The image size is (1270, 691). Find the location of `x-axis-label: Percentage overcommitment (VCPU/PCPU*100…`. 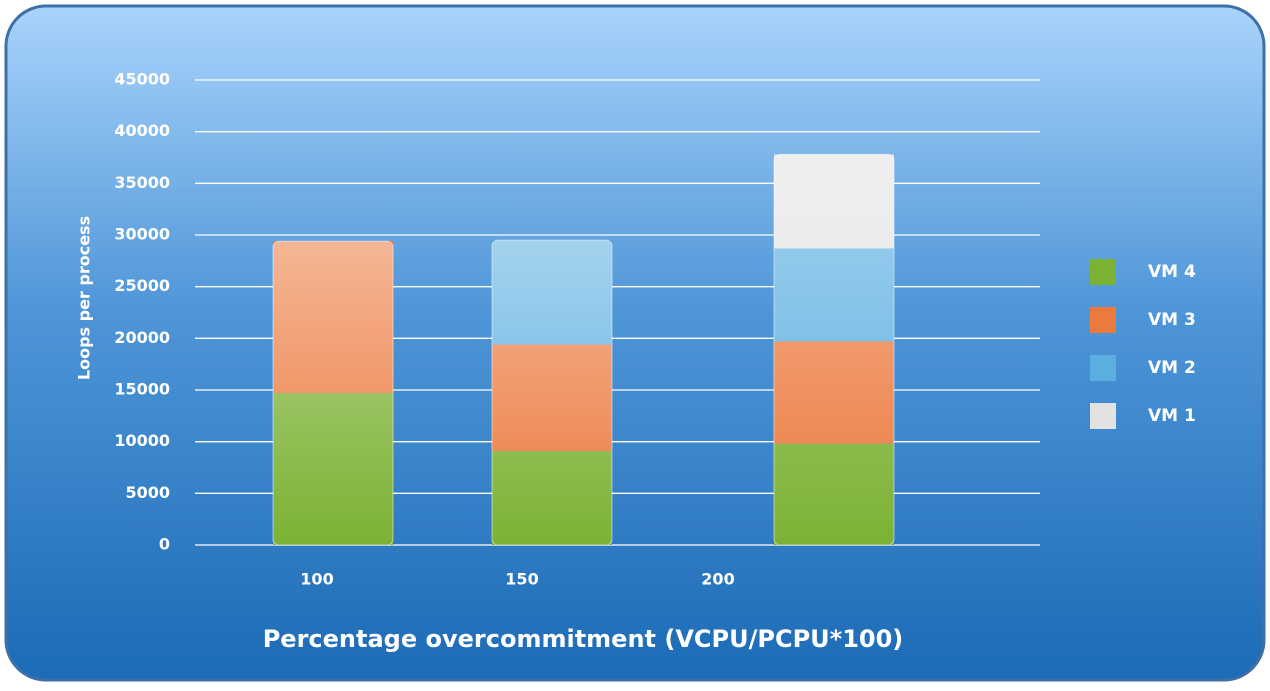

x-axis-label: Percentage overcommitment (VCPU/PCPU*100… is located at coordinates (583, 639).